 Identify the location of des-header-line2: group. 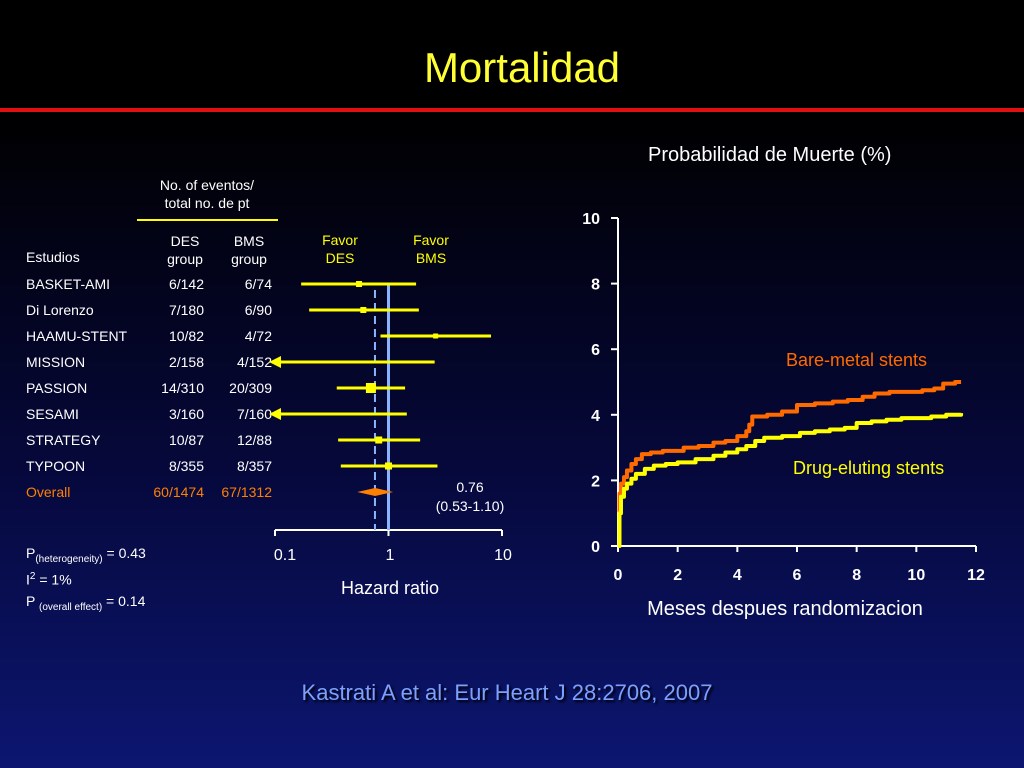
(185, 259).